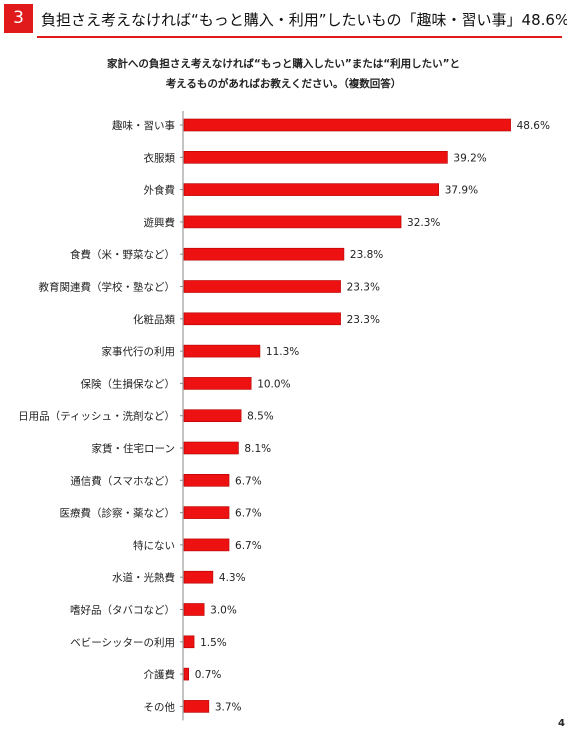 The width and height of the screenshot is (567, 731). What do you see at coordinates (423, 223) in the screenshot?
I see `value-label: 32.3%` at bounding box center [423, 223].